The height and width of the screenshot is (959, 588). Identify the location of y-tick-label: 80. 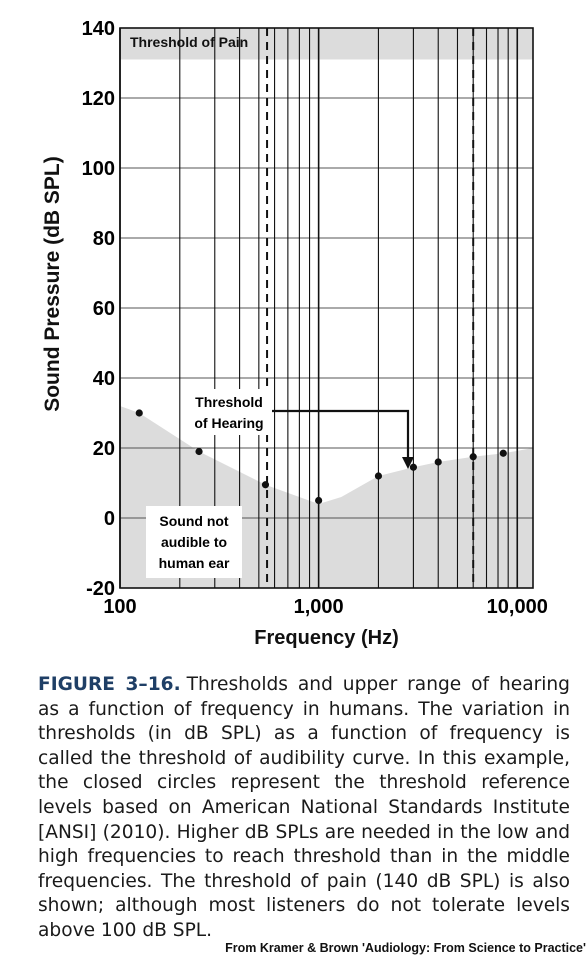
(104, 239).